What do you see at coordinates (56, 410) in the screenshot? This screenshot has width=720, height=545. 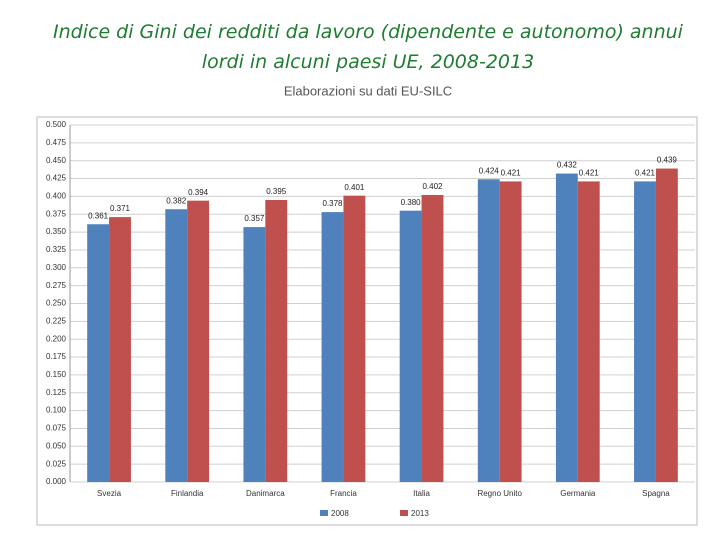 I see `y-tick-label: 0.100` at bounding box center [56, 410].